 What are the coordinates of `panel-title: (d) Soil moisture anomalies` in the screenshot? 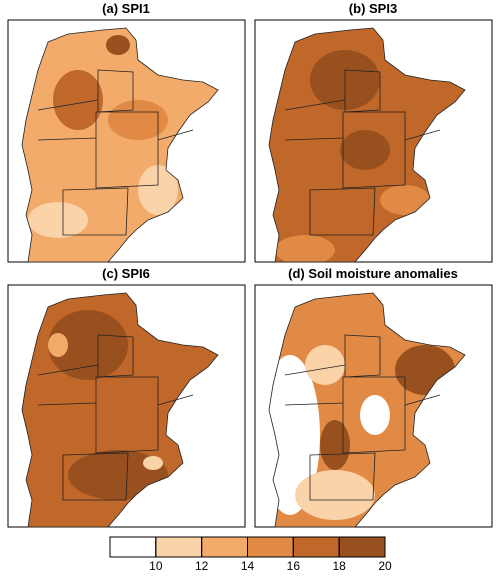 It's located at (373, 273).